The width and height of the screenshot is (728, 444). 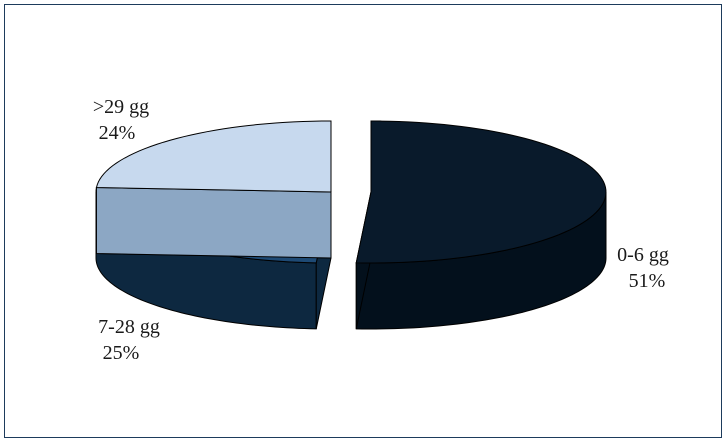 What do you see at coordinates (643, 255) in the screenshot?
I see `slice-label-0-6gg-name: 0-6 gg` at bounding box center [643, 255].